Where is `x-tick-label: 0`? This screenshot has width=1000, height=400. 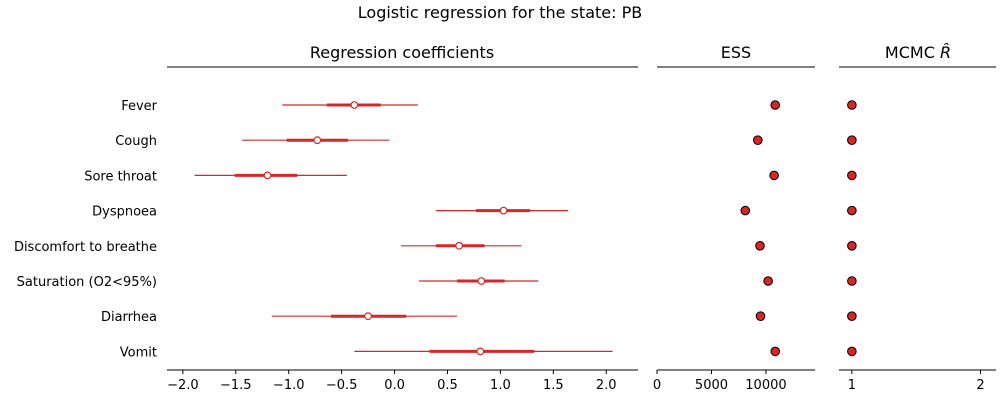
x-tick-label: 0 is located at coordinates (657, 385).